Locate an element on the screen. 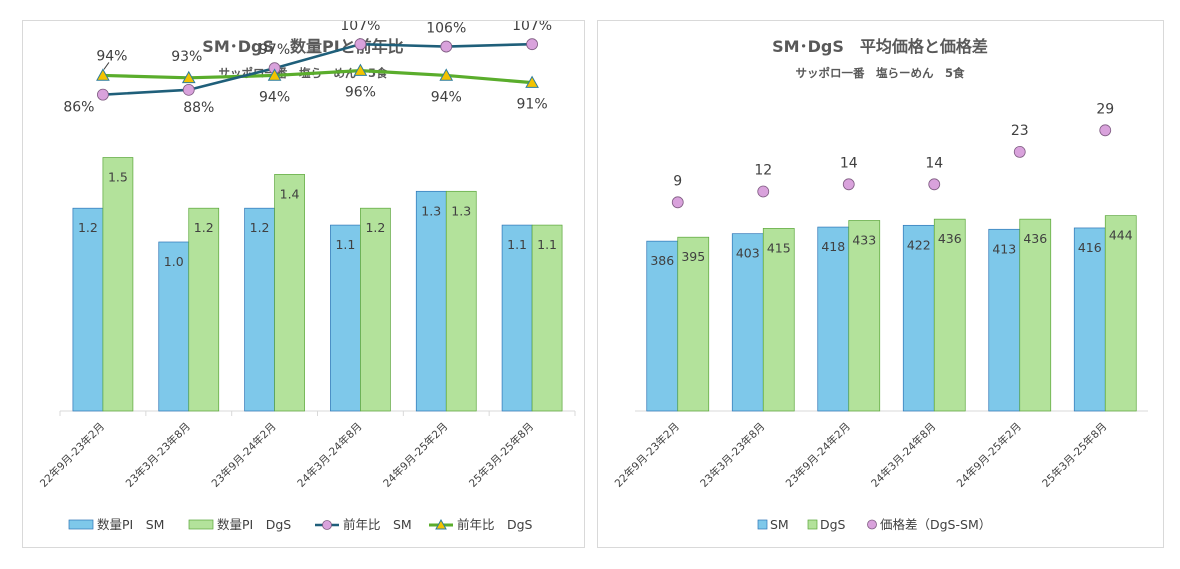 This screenshot has width=1180, height=569. legend: 数量PI SM 数量PI DgS 前年比 SM 前年比 DgS is located at coordinates (300, 524).